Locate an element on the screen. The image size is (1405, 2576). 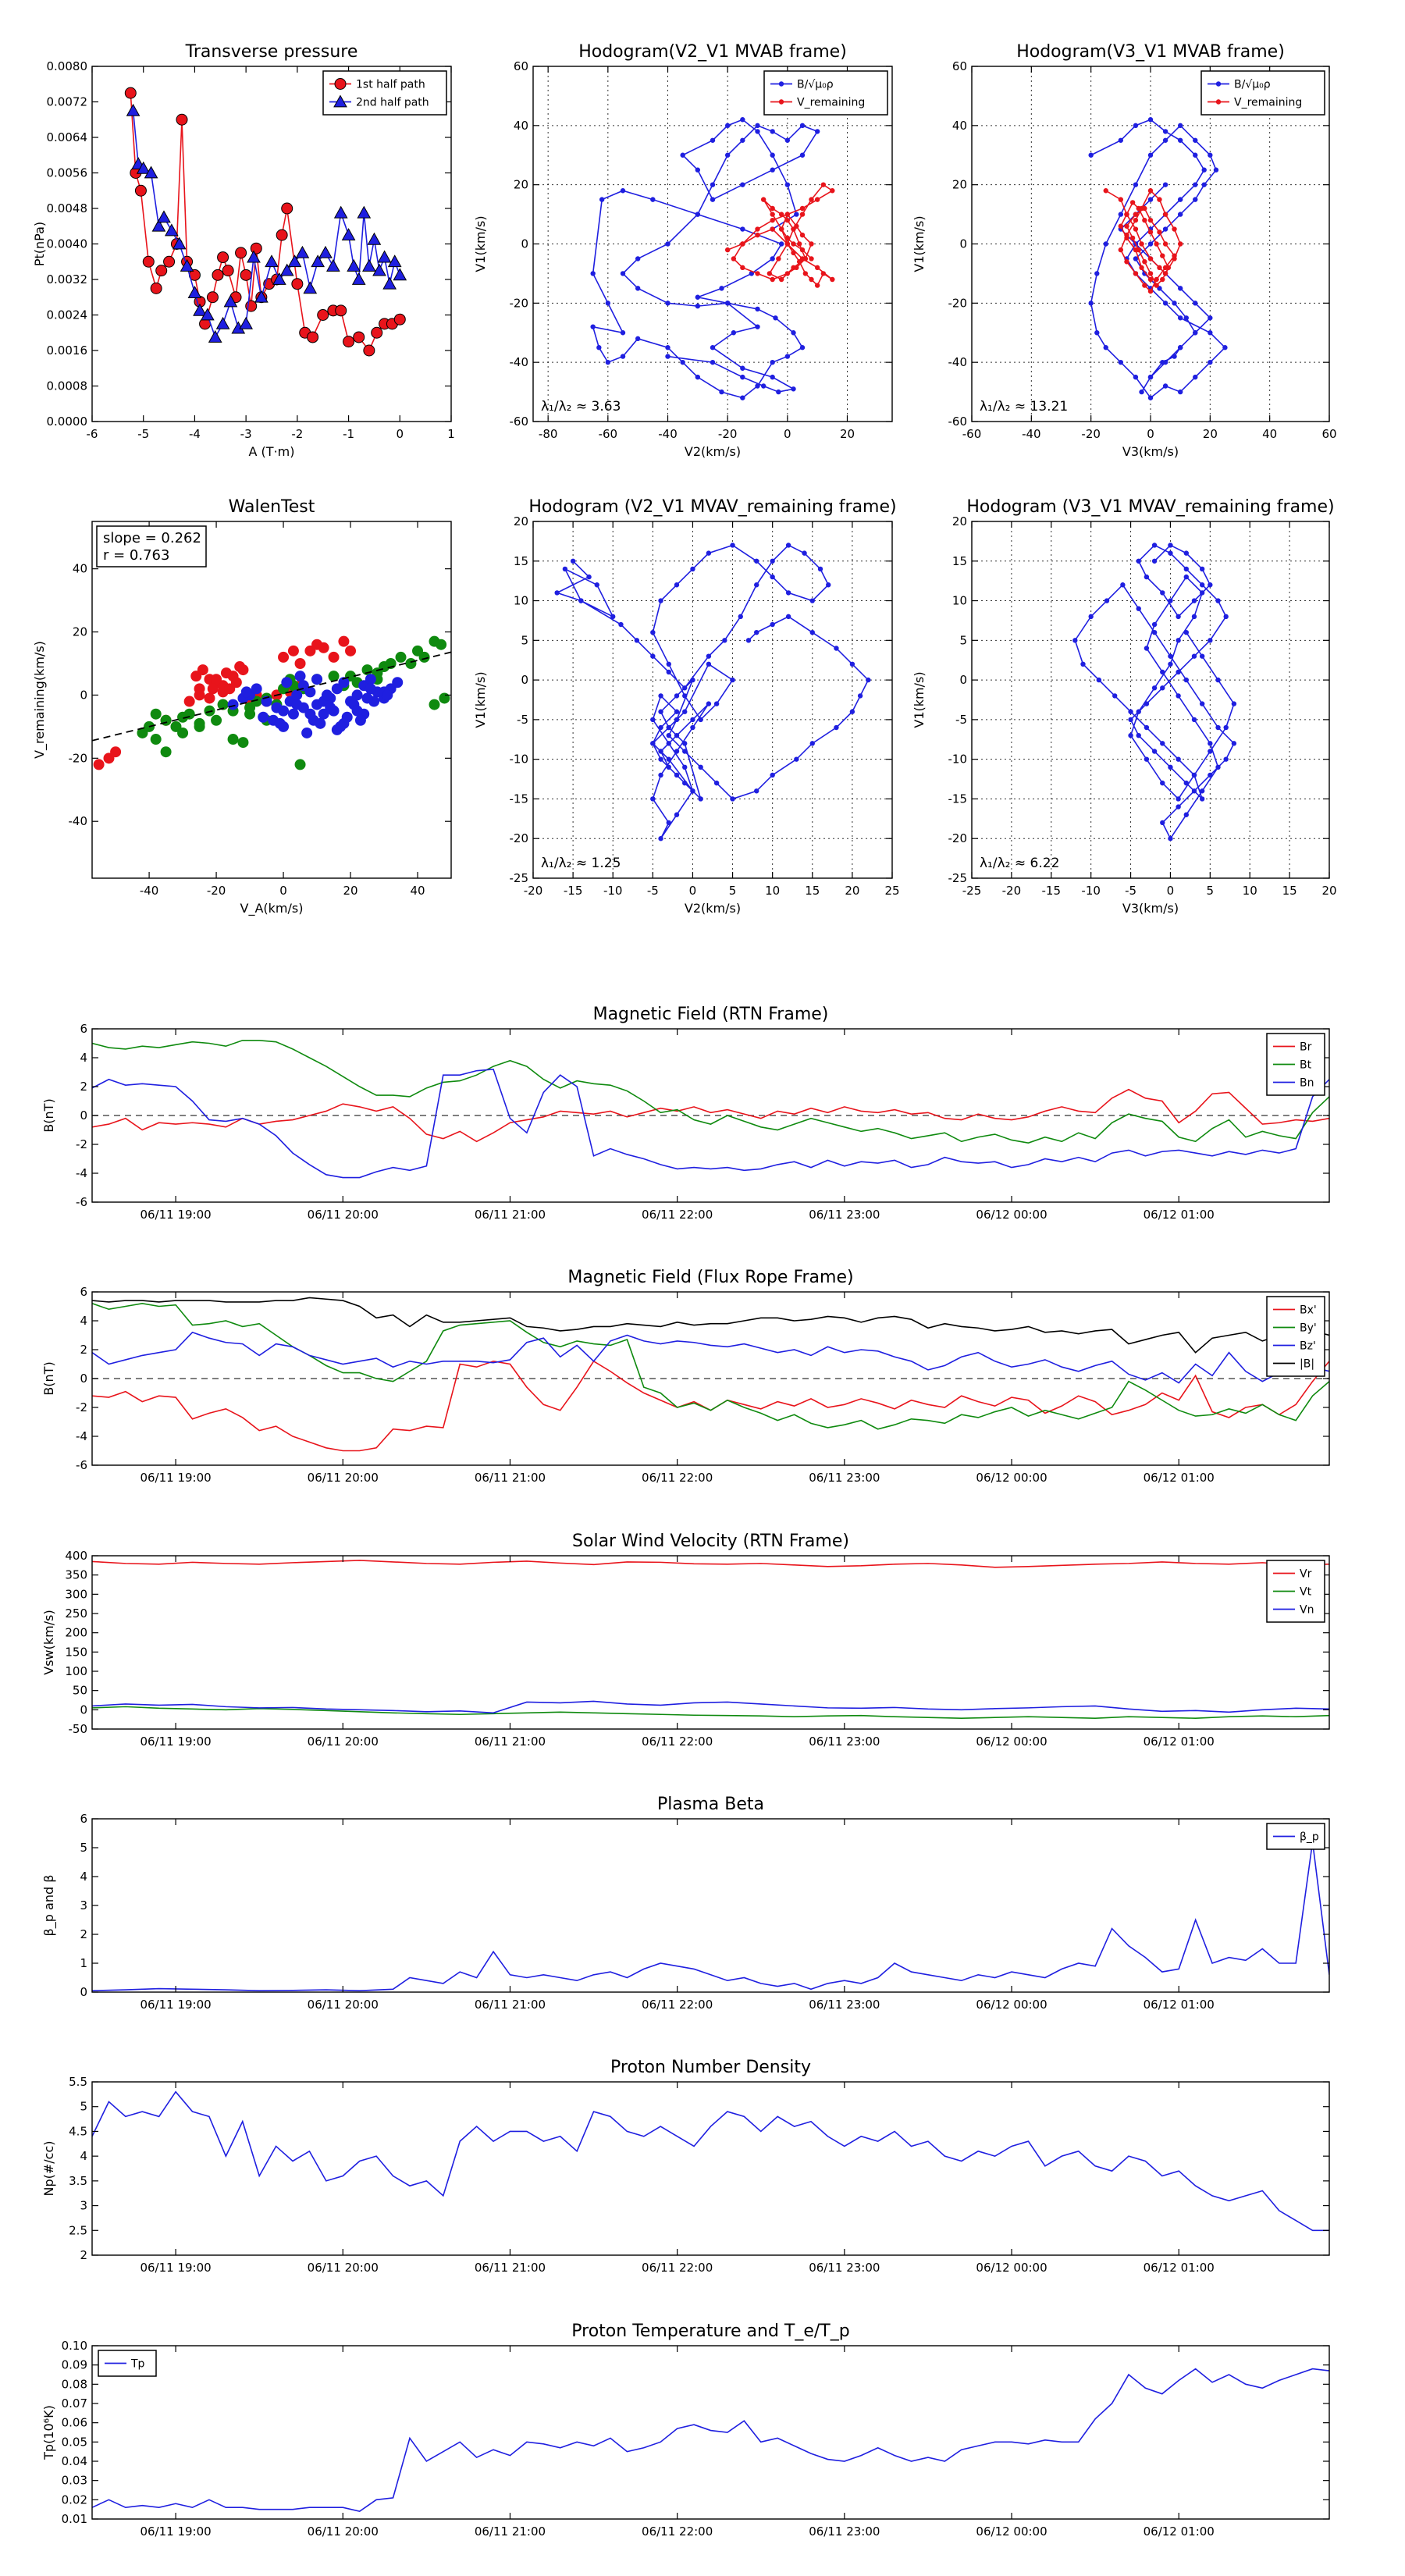
y-tick-label: 5 is located at coordinates (84, 1848).